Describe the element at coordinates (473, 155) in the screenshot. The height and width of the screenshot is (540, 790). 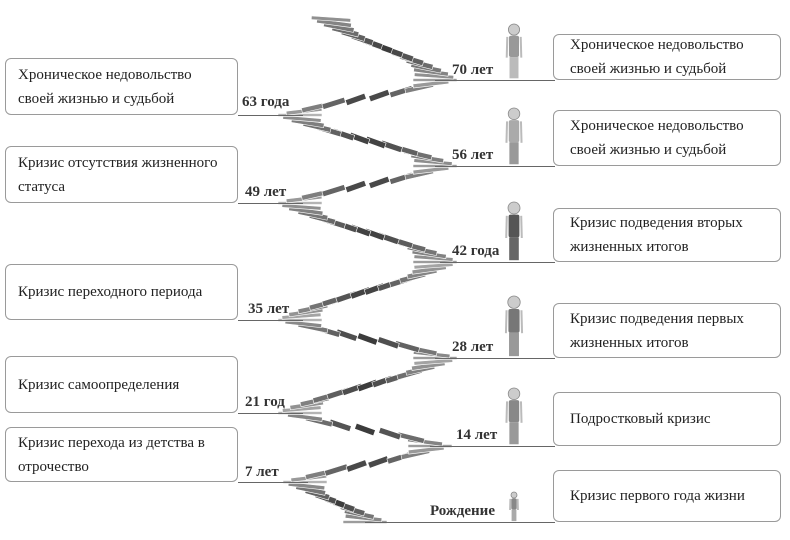
I see `age-label: 56 лет` at that location.